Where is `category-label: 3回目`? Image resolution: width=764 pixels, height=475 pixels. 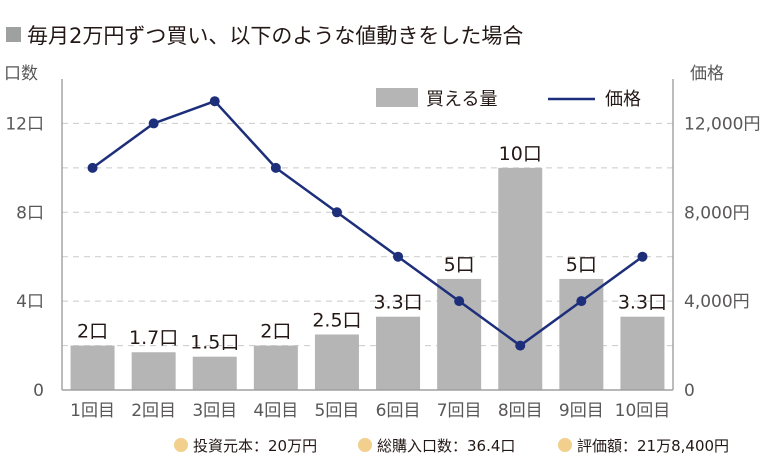
category-label: 3回目 is located at coordinates (214, 411).